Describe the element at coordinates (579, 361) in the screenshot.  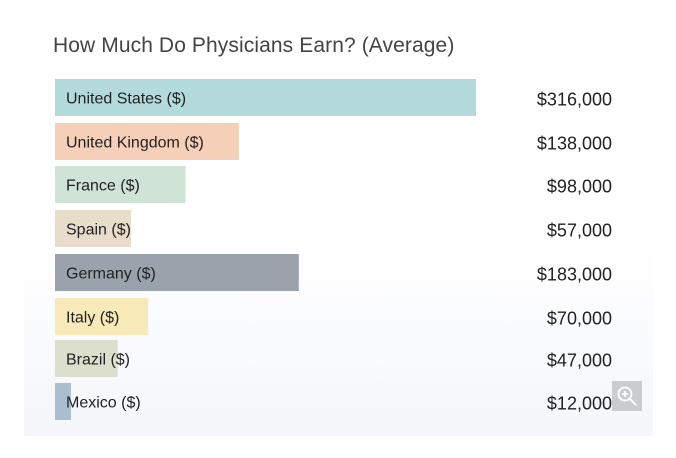
I see `value-label-6: $47,000` at that location.